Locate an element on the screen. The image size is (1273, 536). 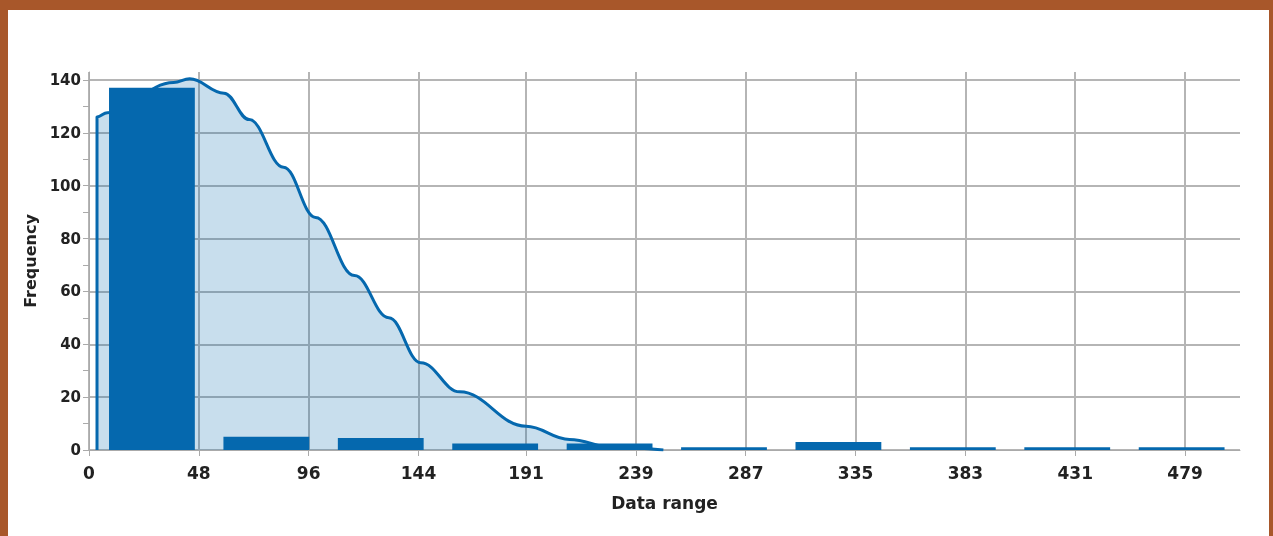
y-tick-label: 100 is located at coordinates (65, 185).